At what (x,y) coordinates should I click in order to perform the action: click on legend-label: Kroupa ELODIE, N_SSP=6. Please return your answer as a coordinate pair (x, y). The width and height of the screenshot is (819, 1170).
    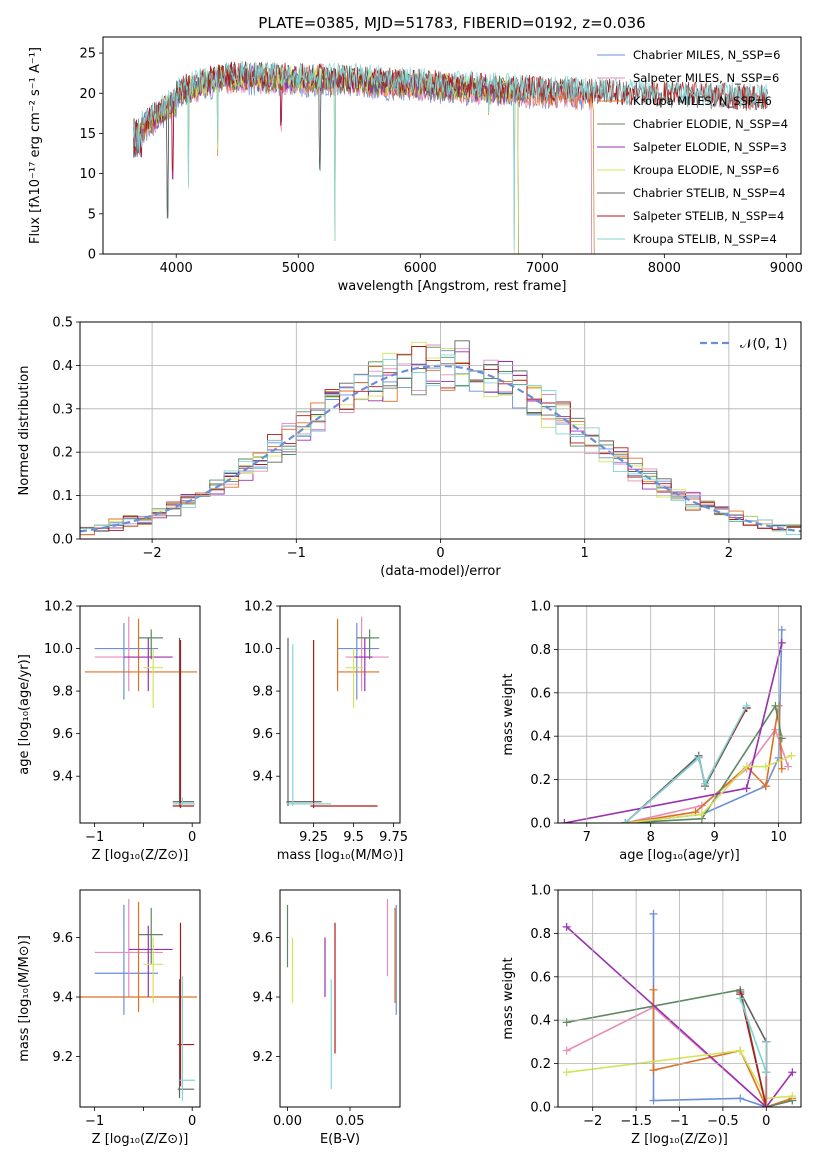
    Looking at the image, I should click on (706, 170).